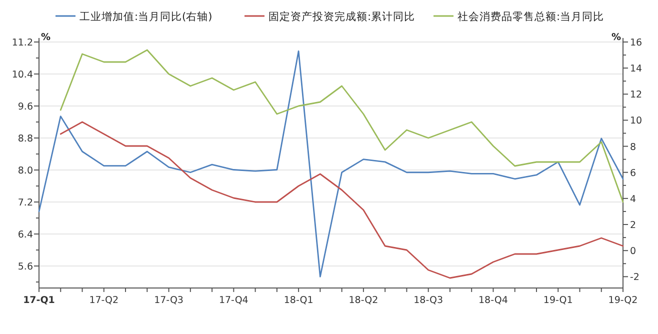 The image size is (658, 334). What do you see at coordinates (636, 43) in the screenshot?
I see `y2-tick-label: 16` at bounding box center [636, 43].